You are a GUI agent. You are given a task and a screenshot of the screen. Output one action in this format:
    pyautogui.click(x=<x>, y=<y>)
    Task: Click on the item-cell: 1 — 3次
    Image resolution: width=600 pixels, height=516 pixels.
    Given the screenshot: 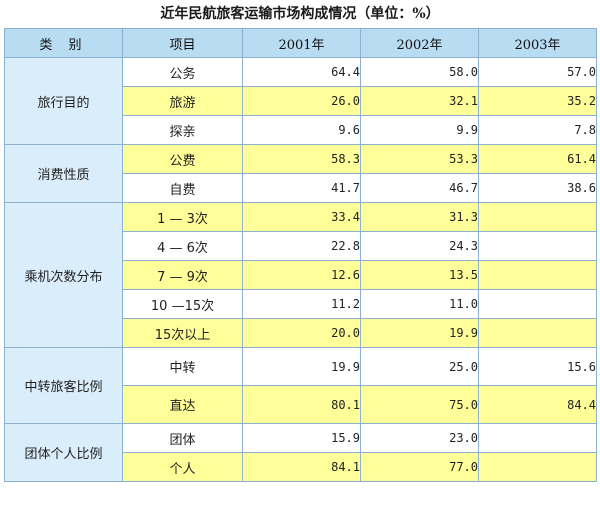 What is the action you would take?
    pyautogui.click(x=182, y=217)
    